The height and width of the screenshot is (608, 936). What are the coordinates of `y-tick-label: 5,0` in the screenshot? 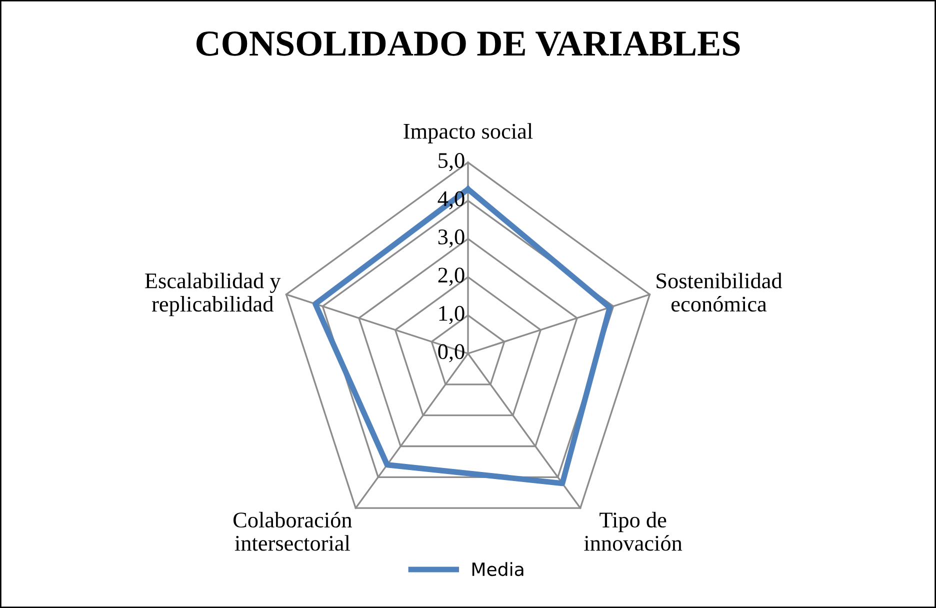 It's located at (451, 162).